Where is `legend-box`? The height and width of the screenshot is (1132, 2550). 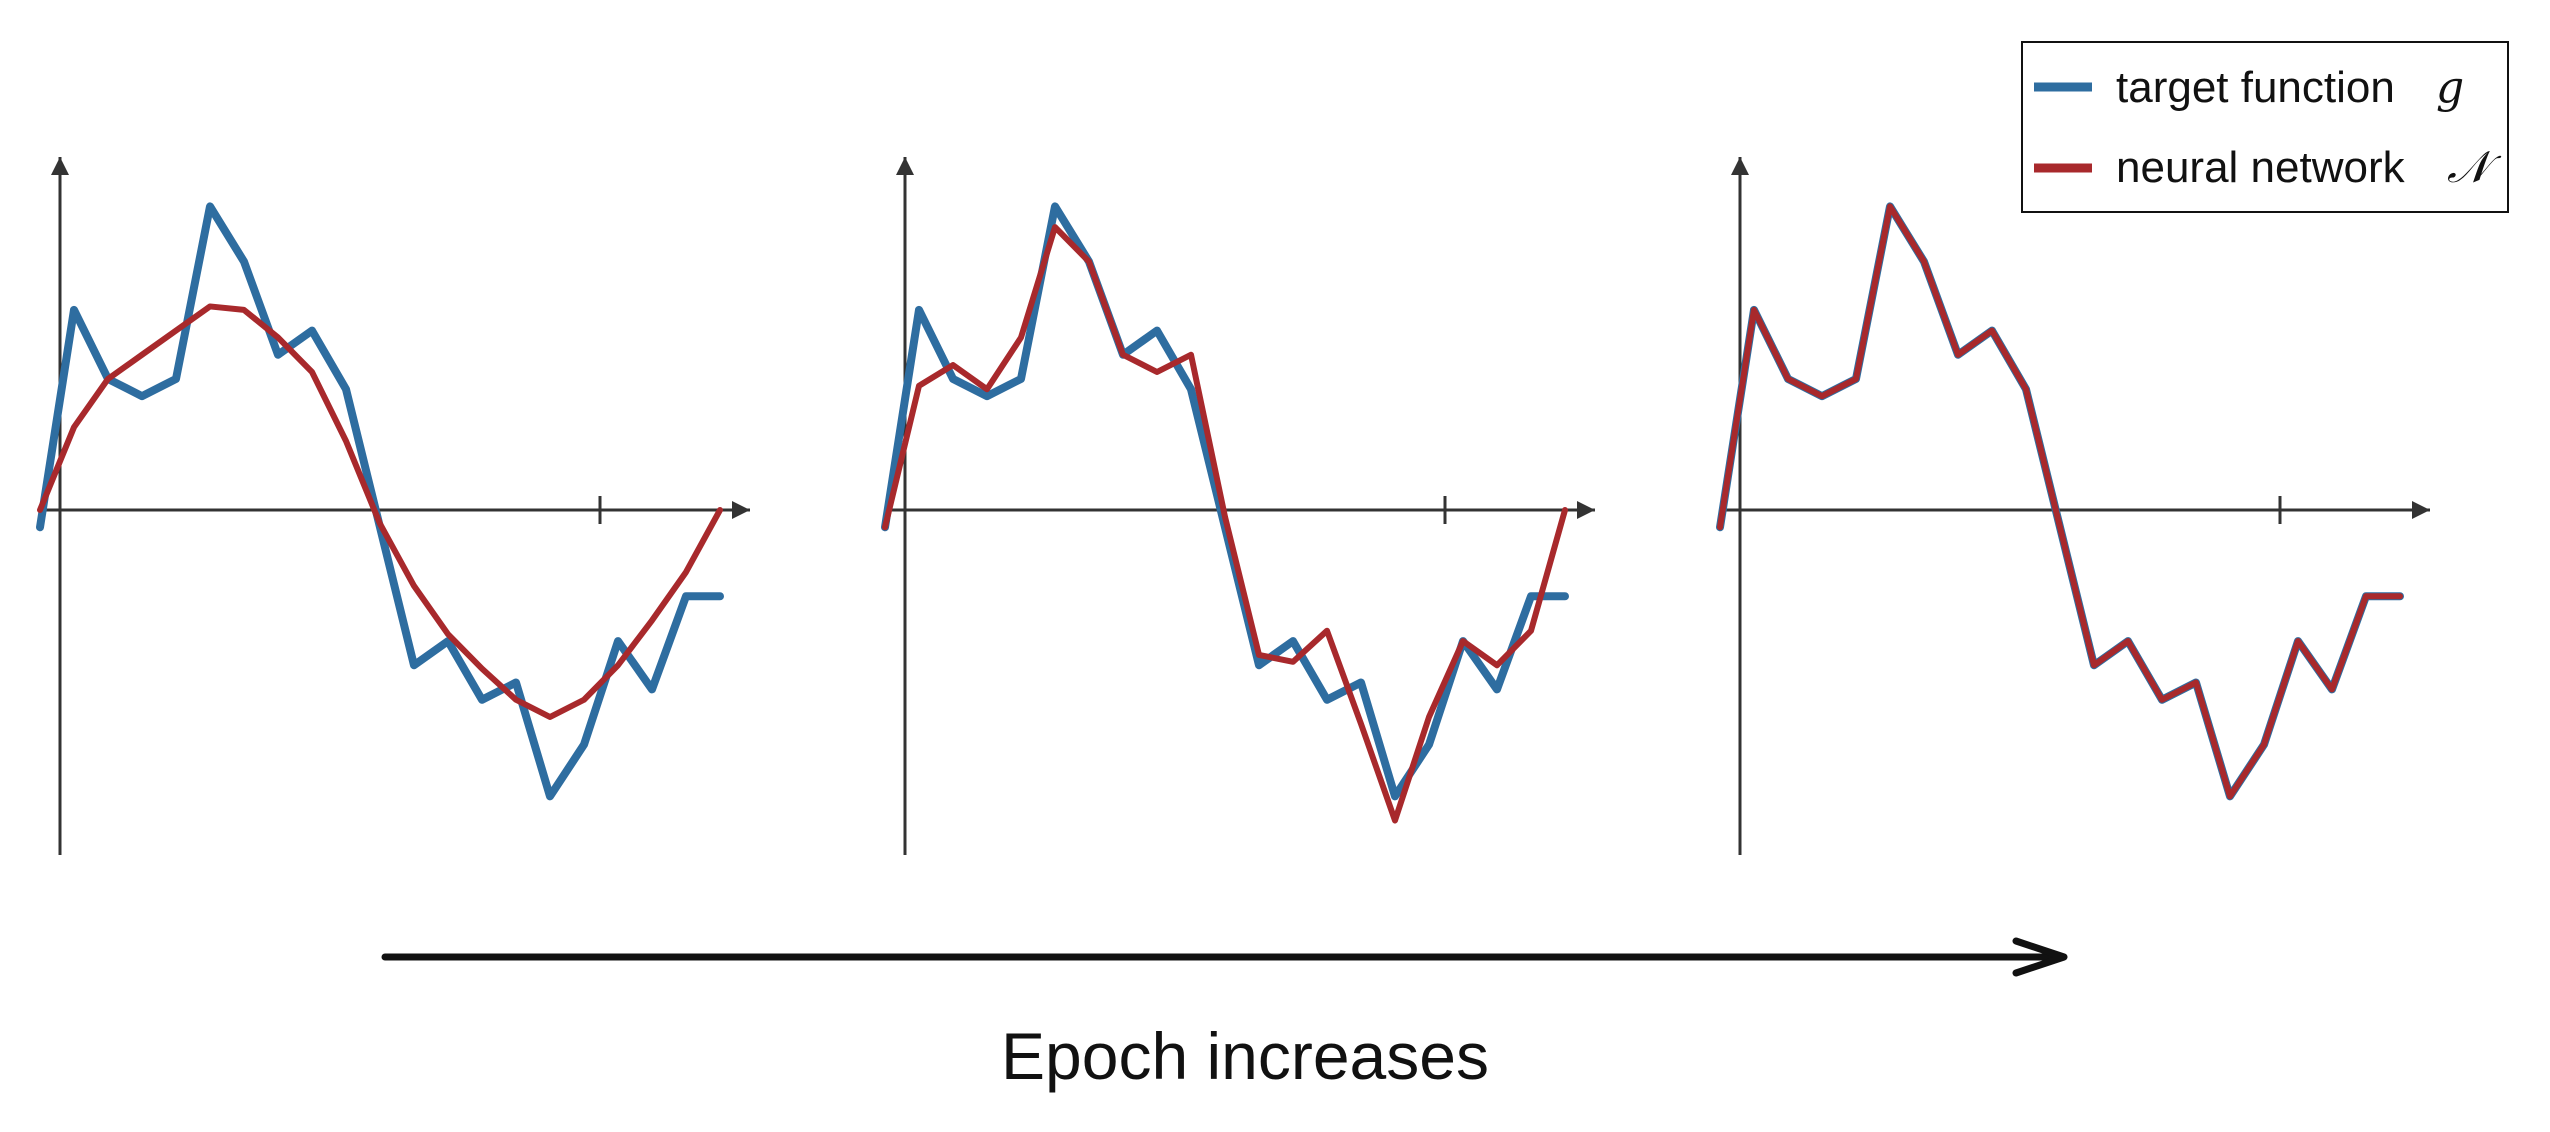 legend-box is located at coordinates (2265, 127).